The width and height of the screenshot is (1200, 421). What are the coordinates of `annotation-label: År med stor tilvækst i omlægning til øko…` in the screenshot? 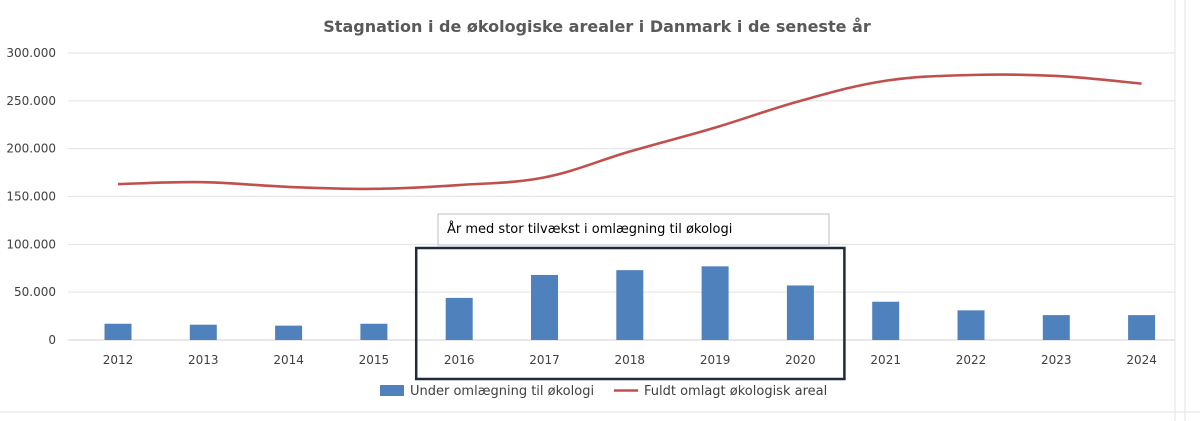 It's located at (589, 229).